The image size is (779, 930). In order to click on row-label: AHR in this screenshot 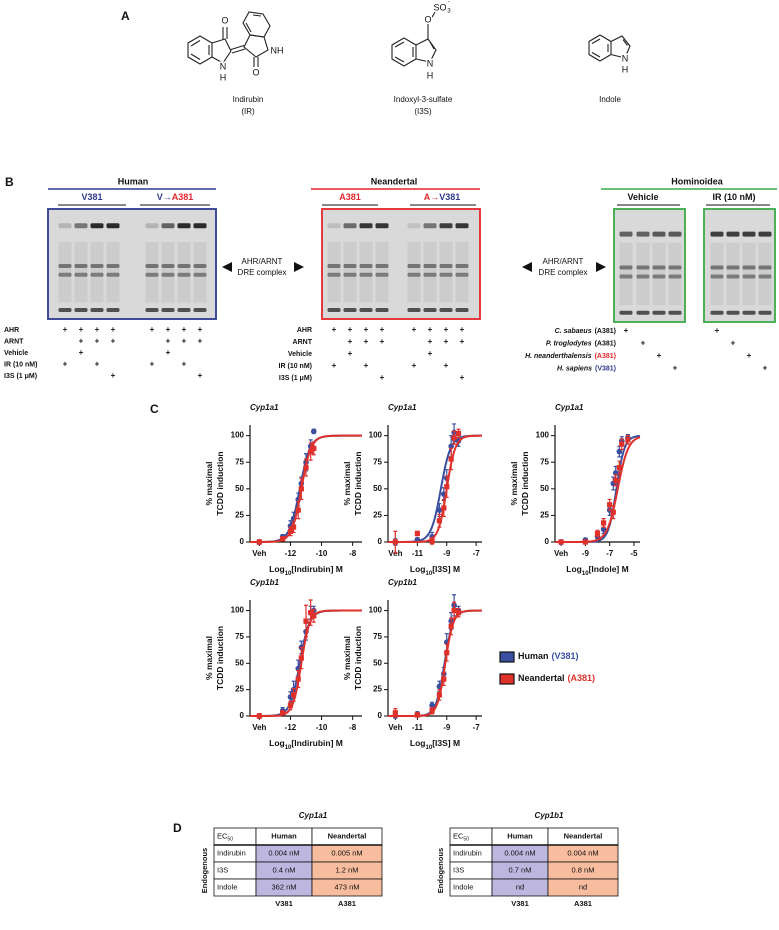, I will do `click(304, 330)`.